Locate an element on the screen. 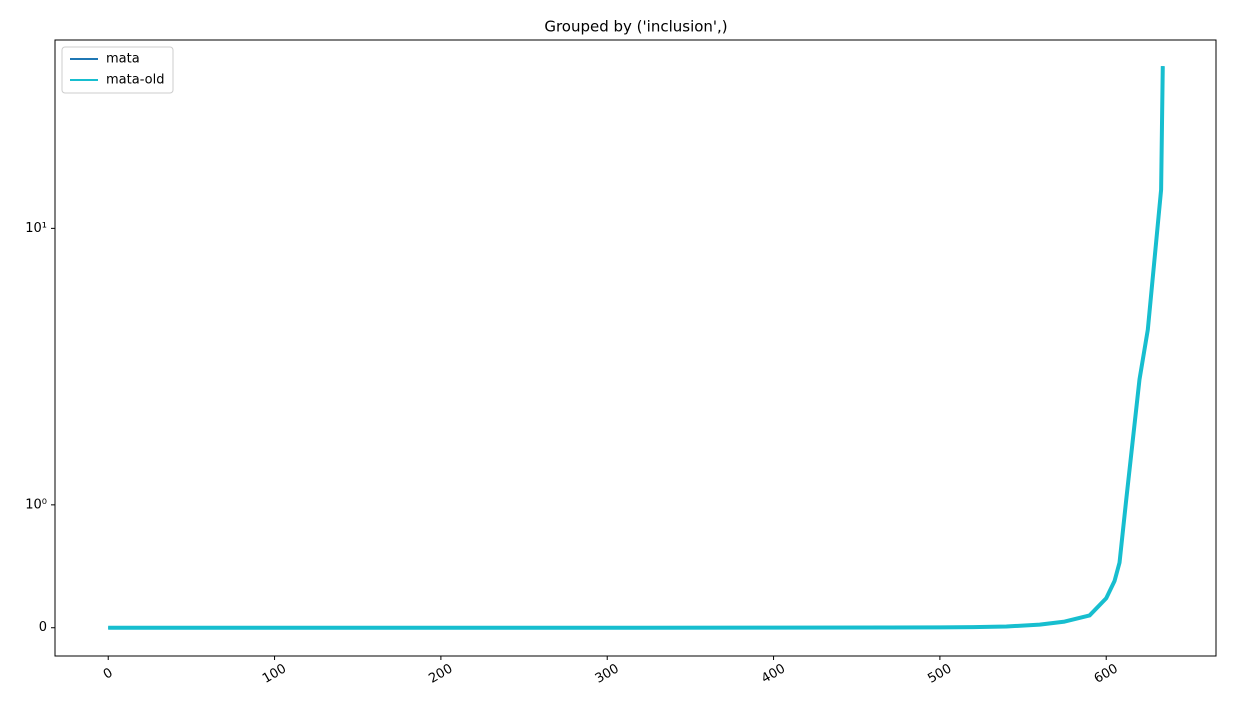  y-tick-label: 0 is located at coordinates (43, 627).